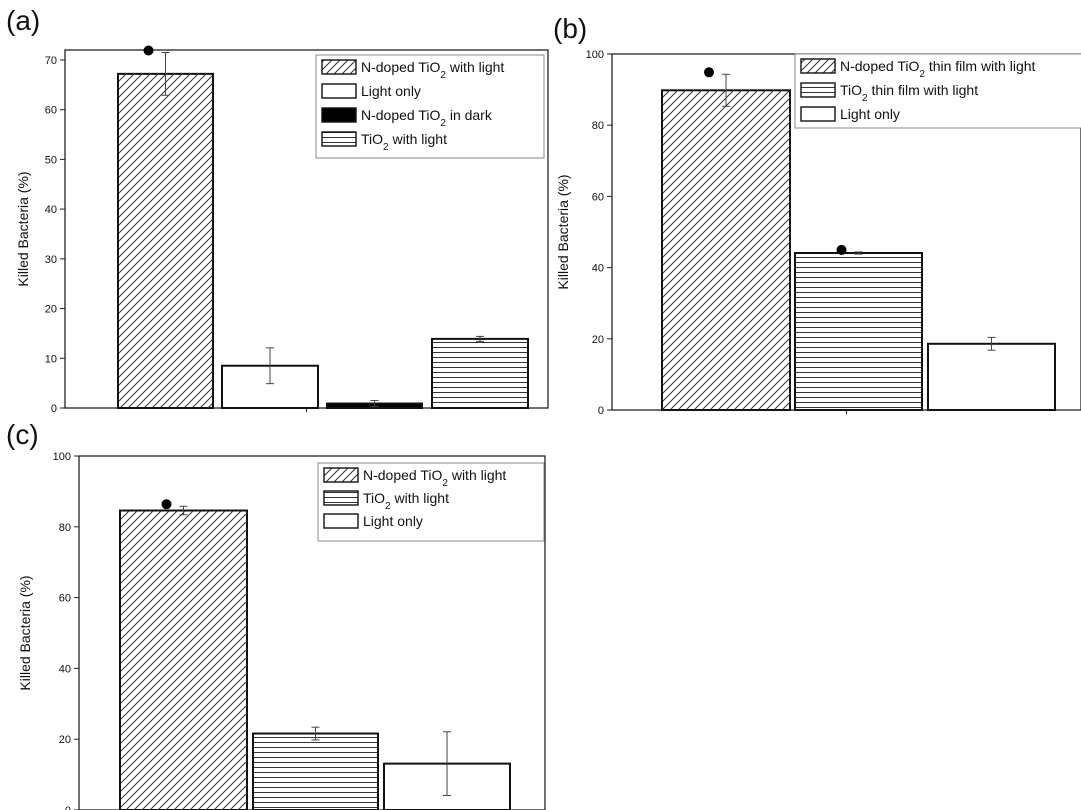 This screenshot has width=1081, height=810. I want to click on panel-label-c: (c), so click(22, 434).